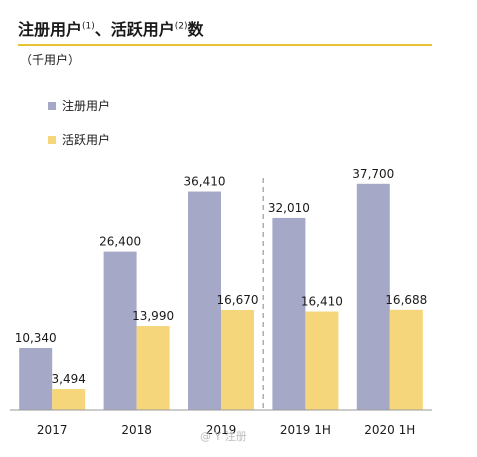 Image resolution: width=477 pixels, height=457 pixels. I want to click on title-sep: 、活跃用户, so click(134, 29).